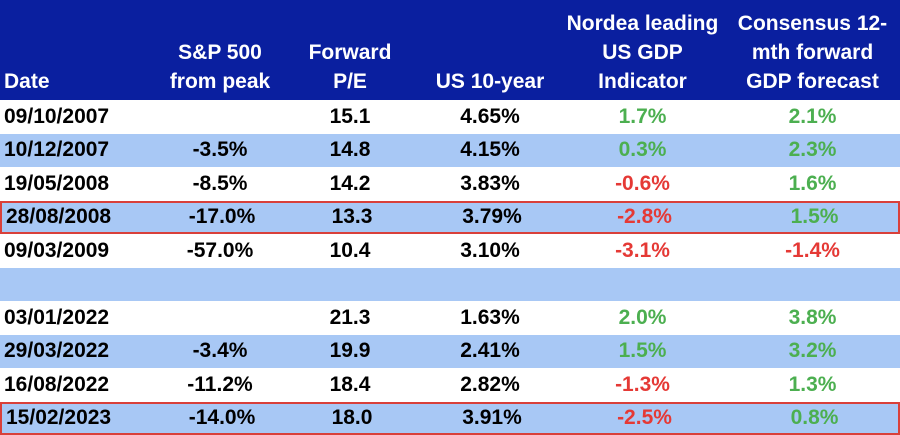 Image resolution: width=900 pixels, height=435 pixels. What do you see at coordinates (490, 351) in the screenshot?
I see `cell-us10: 2.41%` at bounding box center [490, 351].